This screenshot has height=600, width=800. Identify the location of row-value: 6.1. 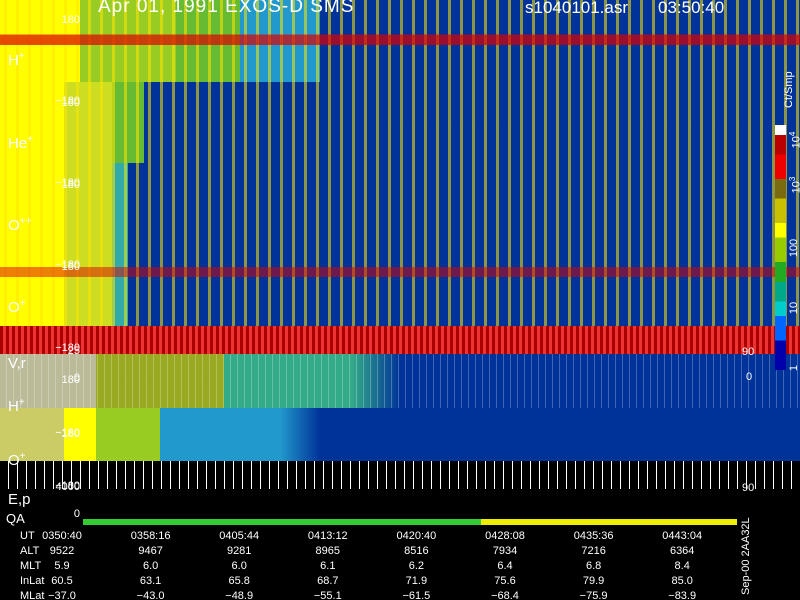
(328, 566).